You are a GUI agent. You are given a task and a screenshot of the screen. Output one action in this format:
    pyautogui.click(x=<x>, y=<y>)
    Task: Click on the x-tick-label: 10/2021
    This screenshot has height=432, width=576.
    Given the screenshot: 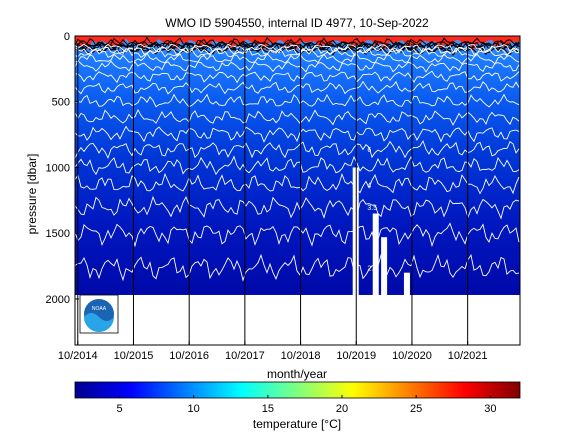 What is the action you would take?
    pyautogui.click(x=468, y=356)
    